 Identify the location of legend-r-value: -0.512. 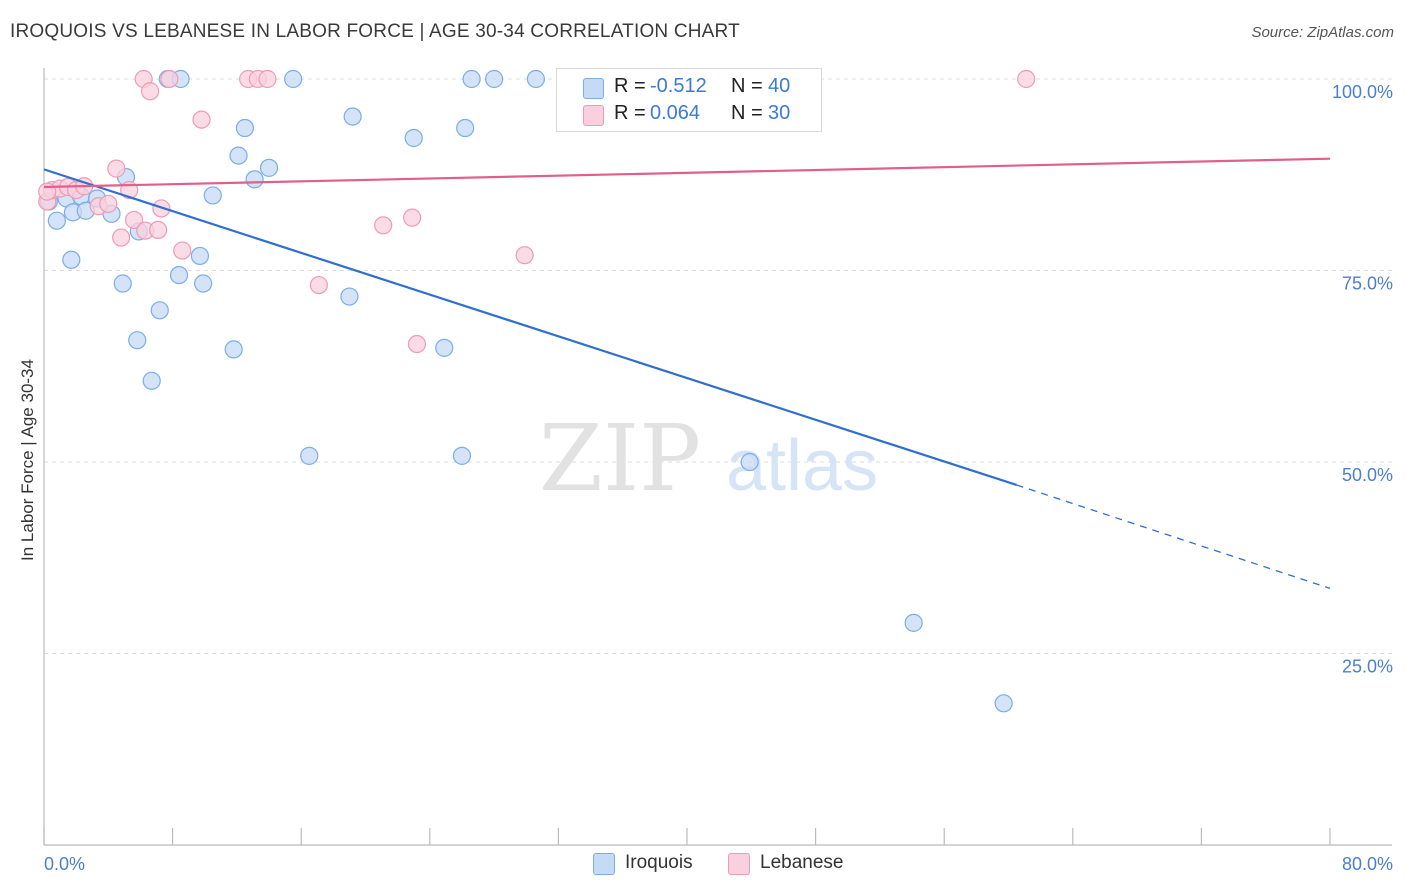
(678, 86).